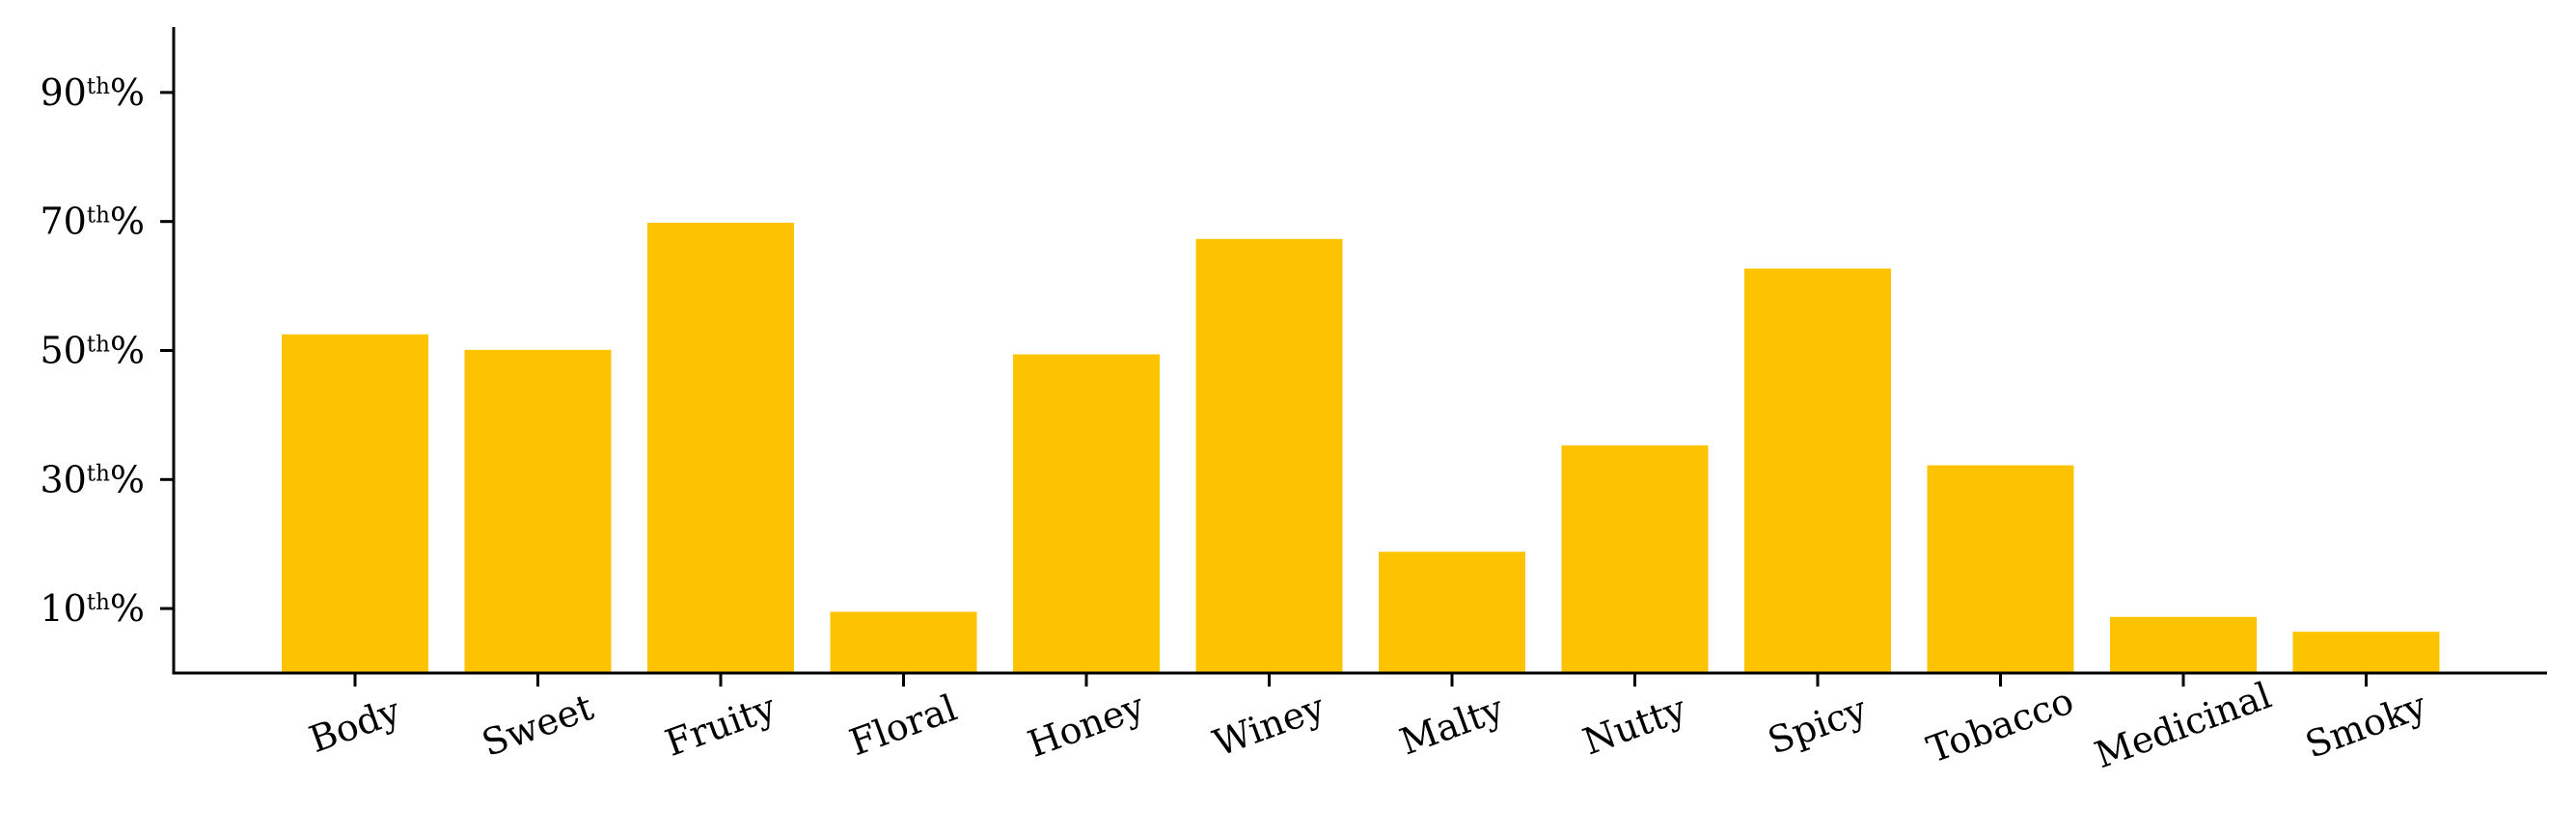 This screenshot has width=2576, height=836. I want to click on x-tick-label-spicy: Spicy, so click(1818, 725).